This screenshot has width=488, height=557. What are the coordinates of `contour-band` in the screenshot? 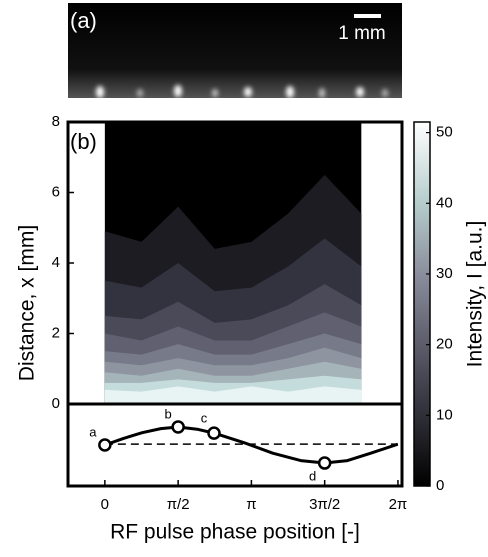 It's located at (233, 395).